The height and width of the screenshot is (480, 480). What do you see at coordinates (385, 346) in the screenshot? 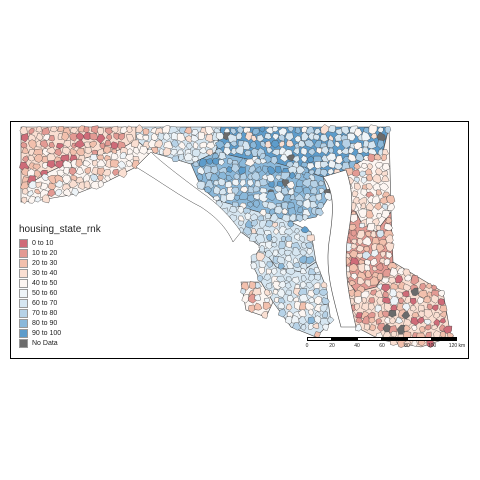
I see `scale-bar: 0 20 40 60 80 100 120 km` at bounding box center [385, 346].